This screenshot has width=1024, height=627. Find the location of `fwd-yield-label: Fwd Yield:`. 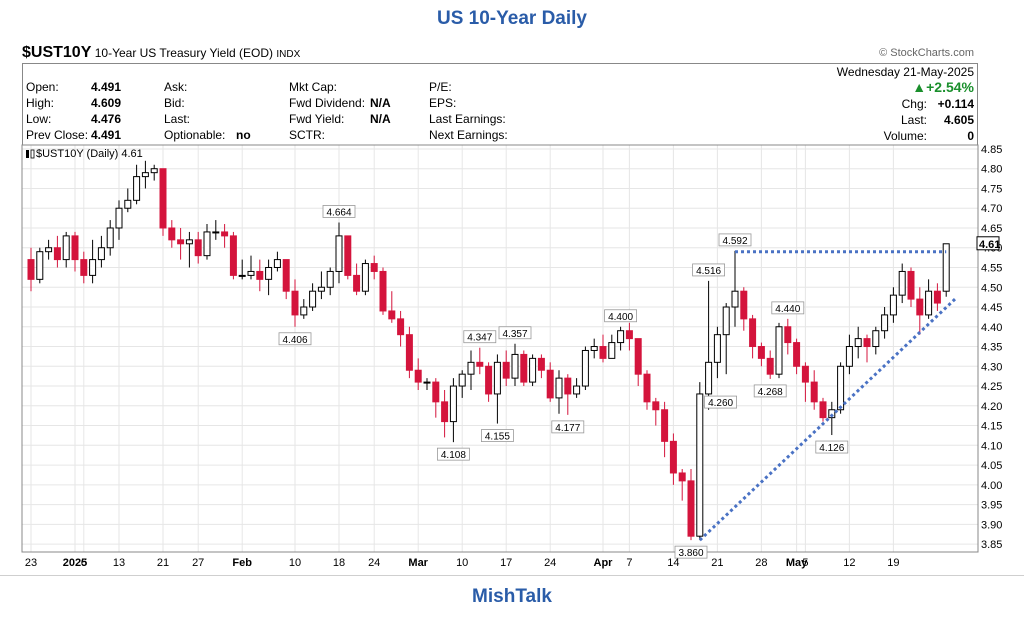

fwd-yield-label: Fwd Yield: is located at coordinates (317, 119).